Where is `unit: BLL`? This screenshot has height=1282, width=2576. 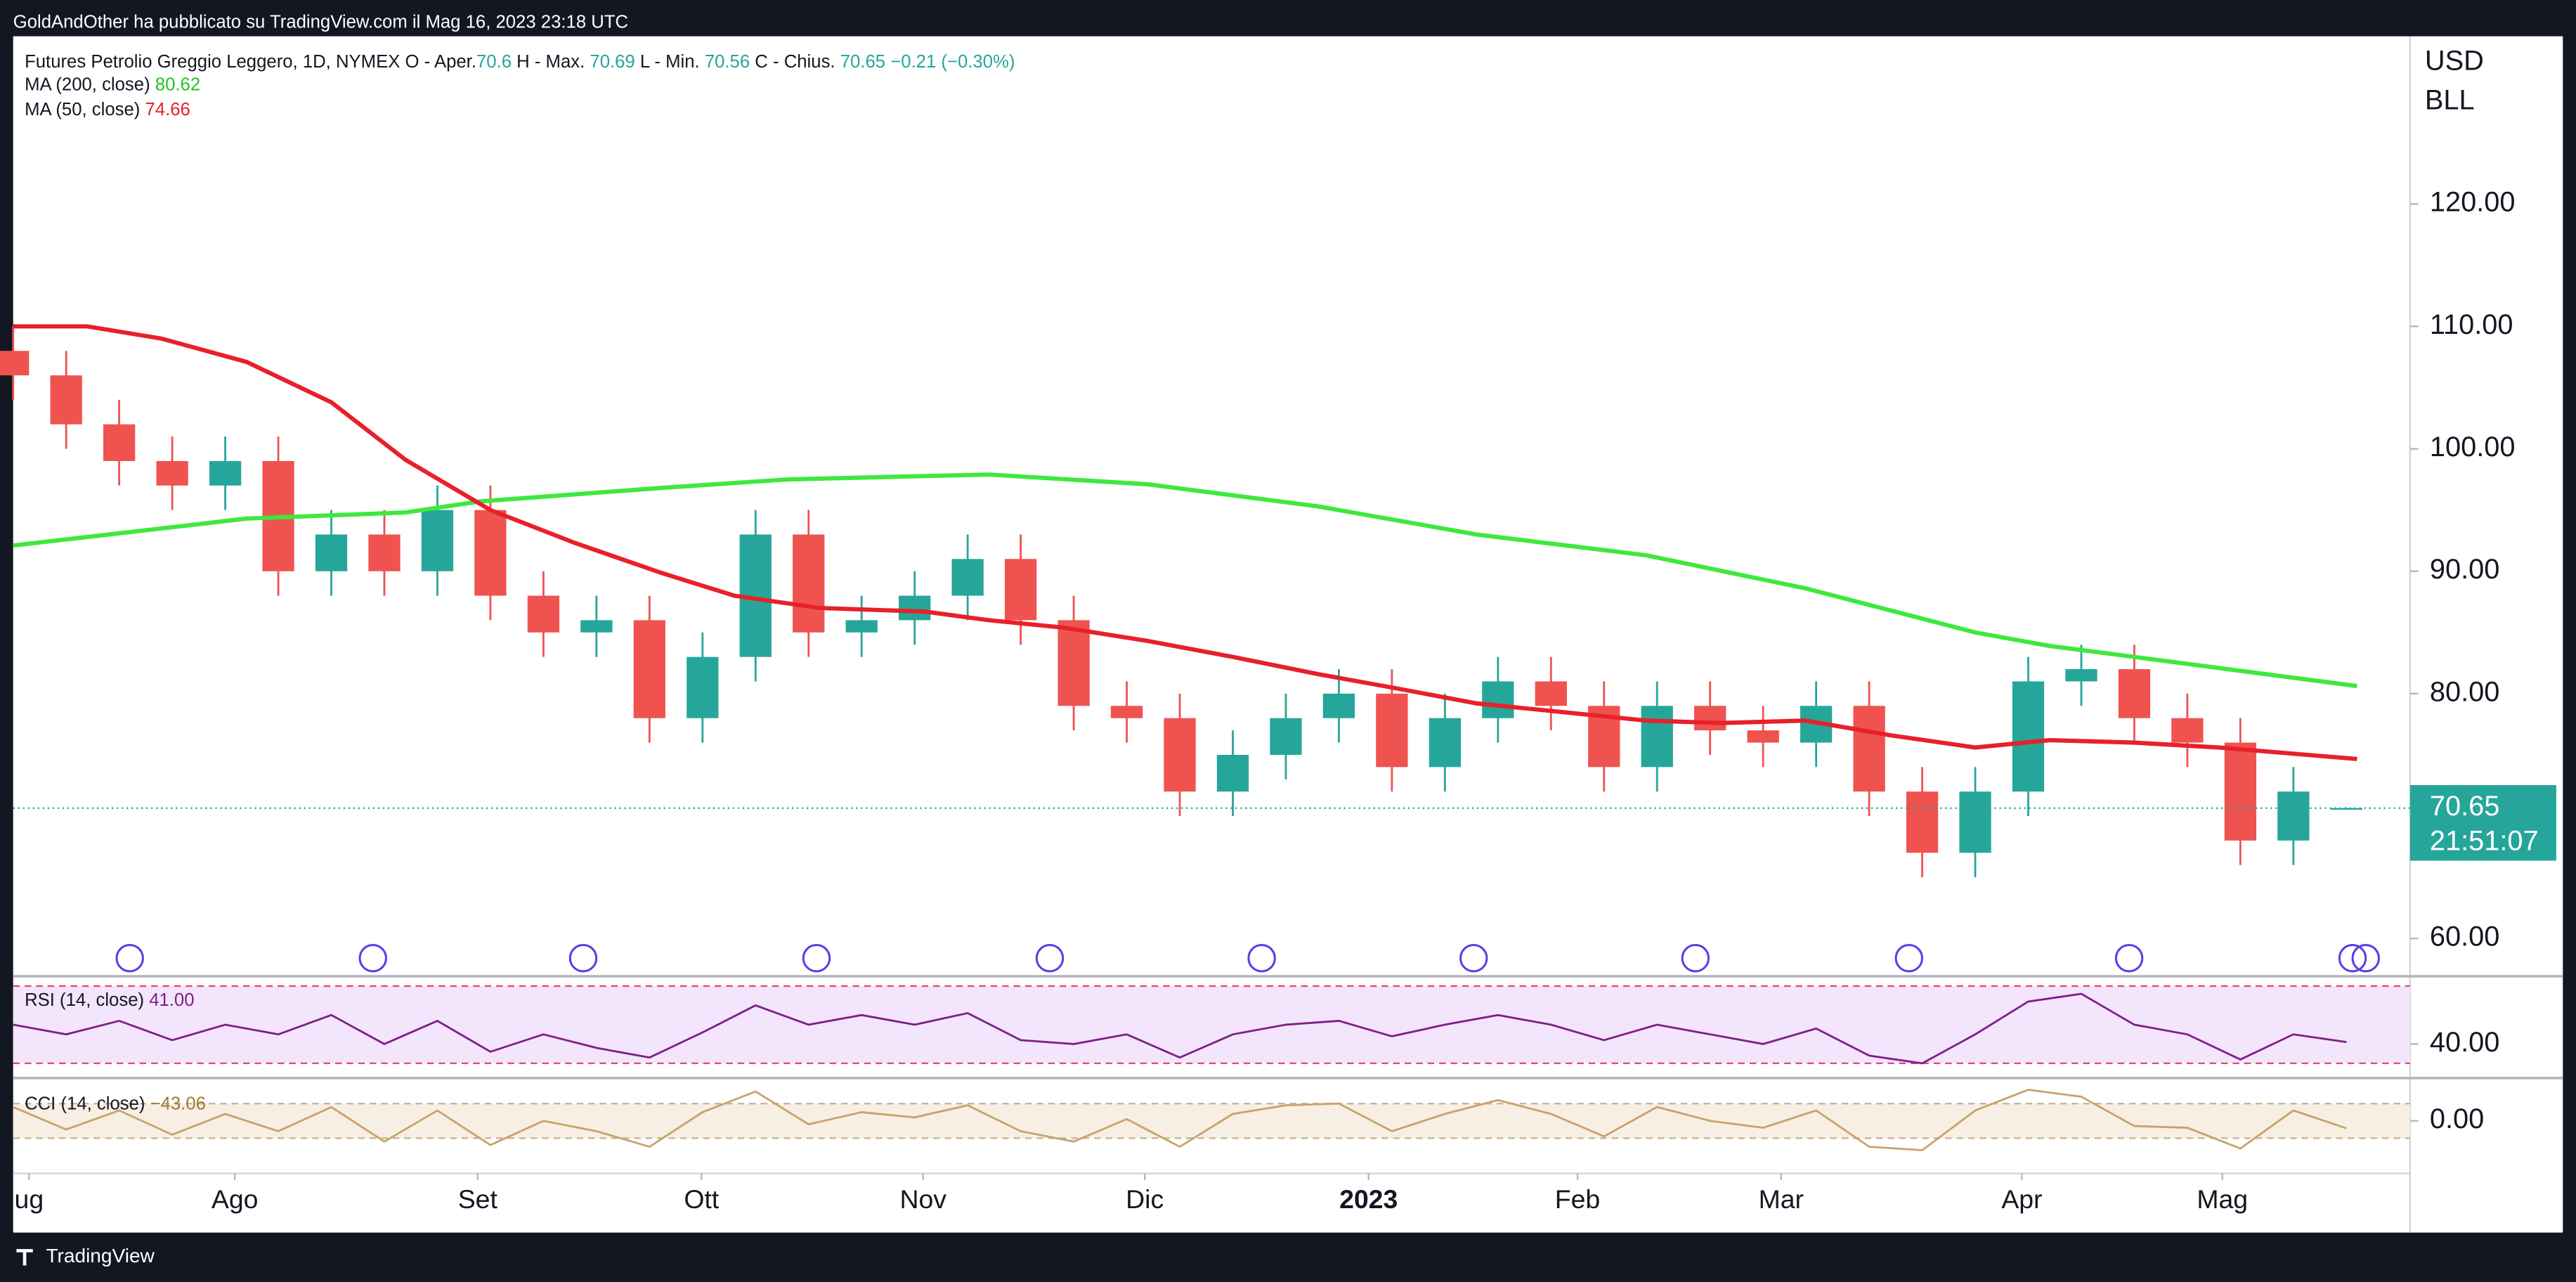
unit: BLL is located at coordinates (2450, 100).